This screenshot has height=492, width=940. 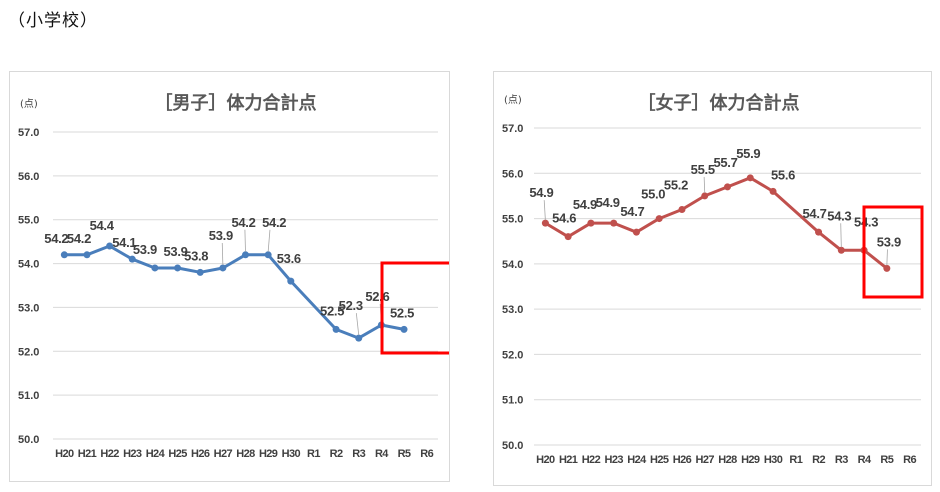 What do you see at coordinates (351, 305) in the screenshot?
I see `data-label: 52.3` at bounding box center [351, 305].